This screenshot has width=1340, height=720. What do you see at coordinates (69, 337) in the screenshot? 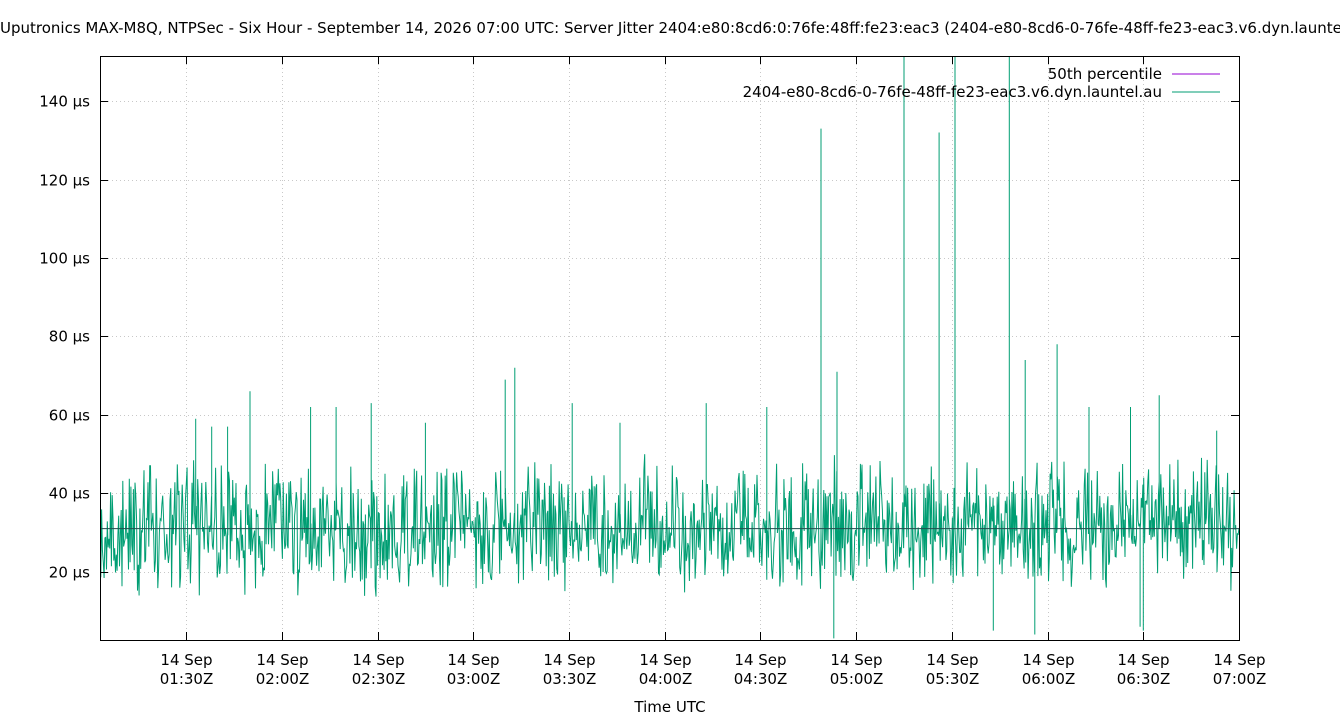
I see `y-tick-label: 80 µs` at bounding box center [69, 337].